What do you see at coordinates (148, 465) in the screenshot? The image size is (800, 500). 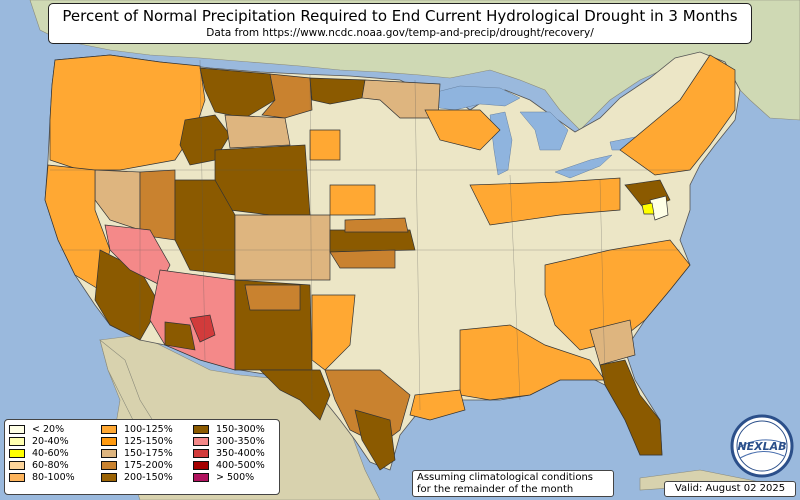 I see `legend-label: 175-200%` at bounding box center [148, 465].